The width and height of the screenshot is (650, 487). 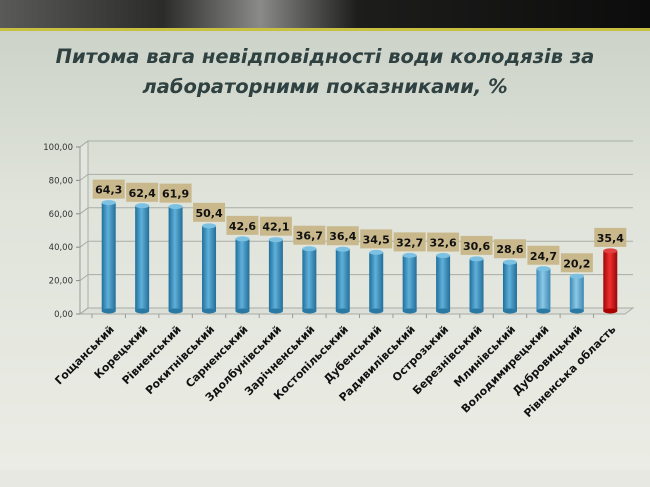 I want to click on title-line-2: лабораторними показниками, %, so click(x=325, y=86).